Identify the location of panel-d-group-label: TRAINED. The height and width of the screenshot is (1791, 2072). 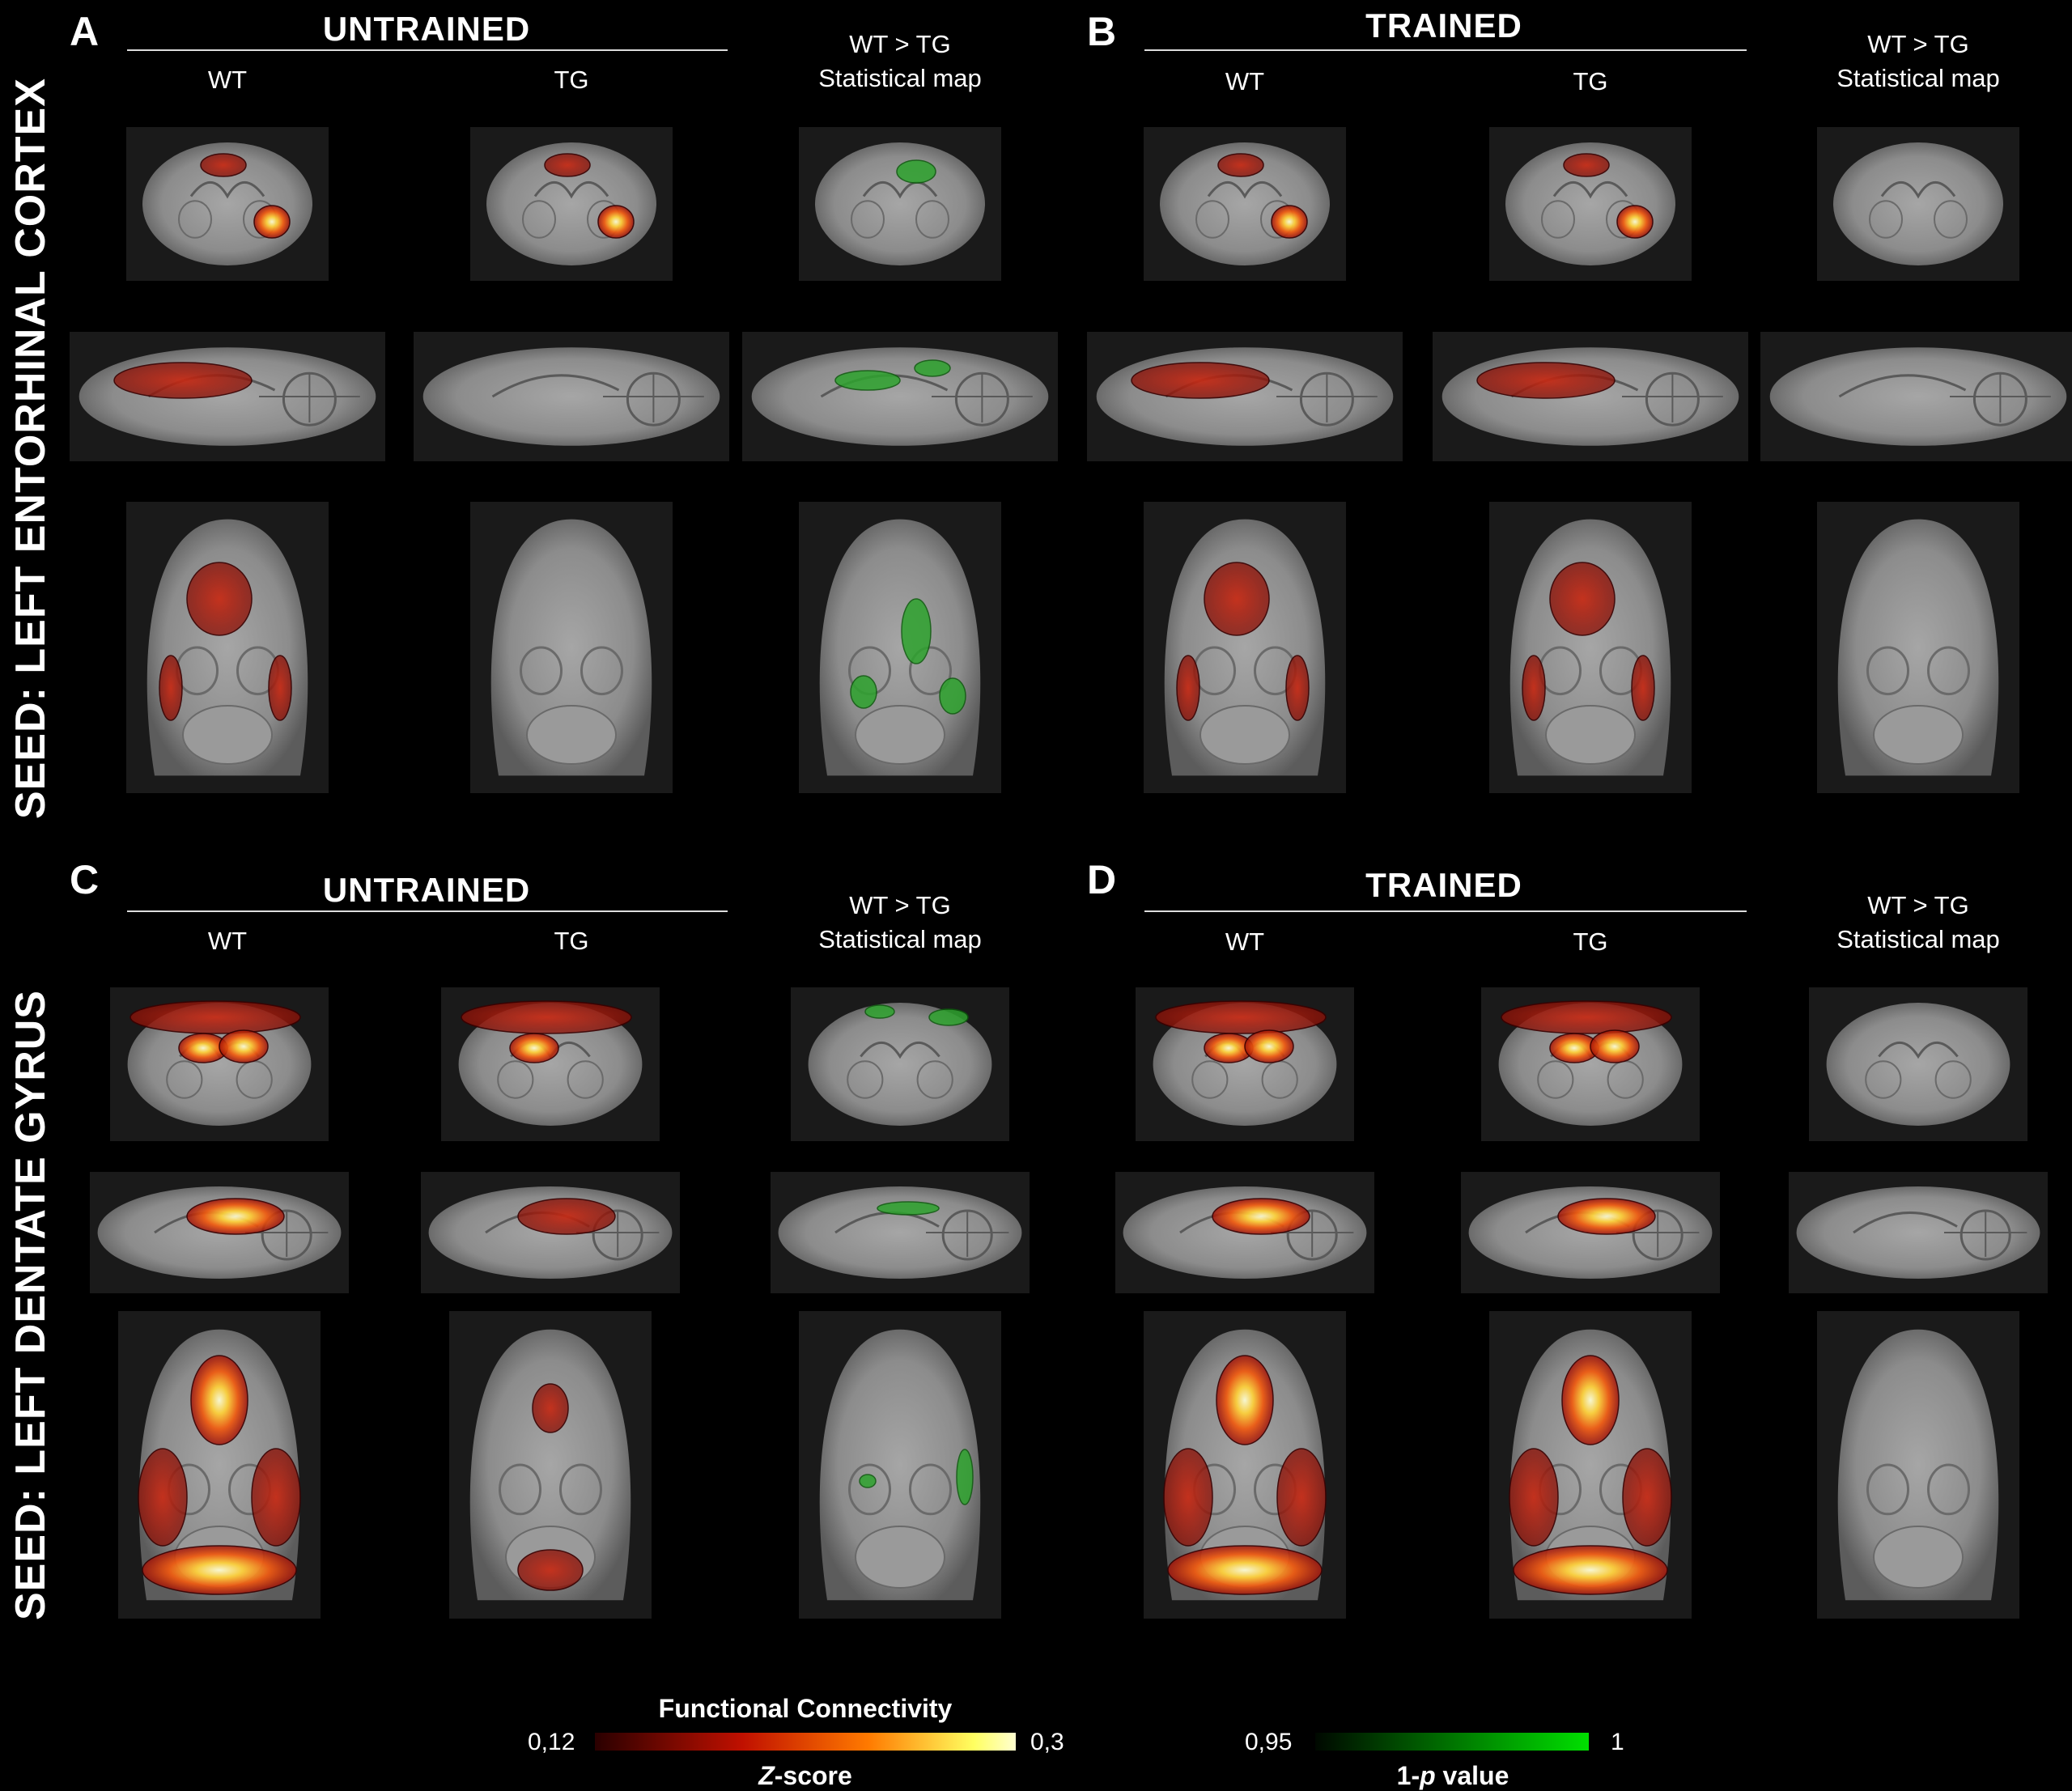
(1443, 885).